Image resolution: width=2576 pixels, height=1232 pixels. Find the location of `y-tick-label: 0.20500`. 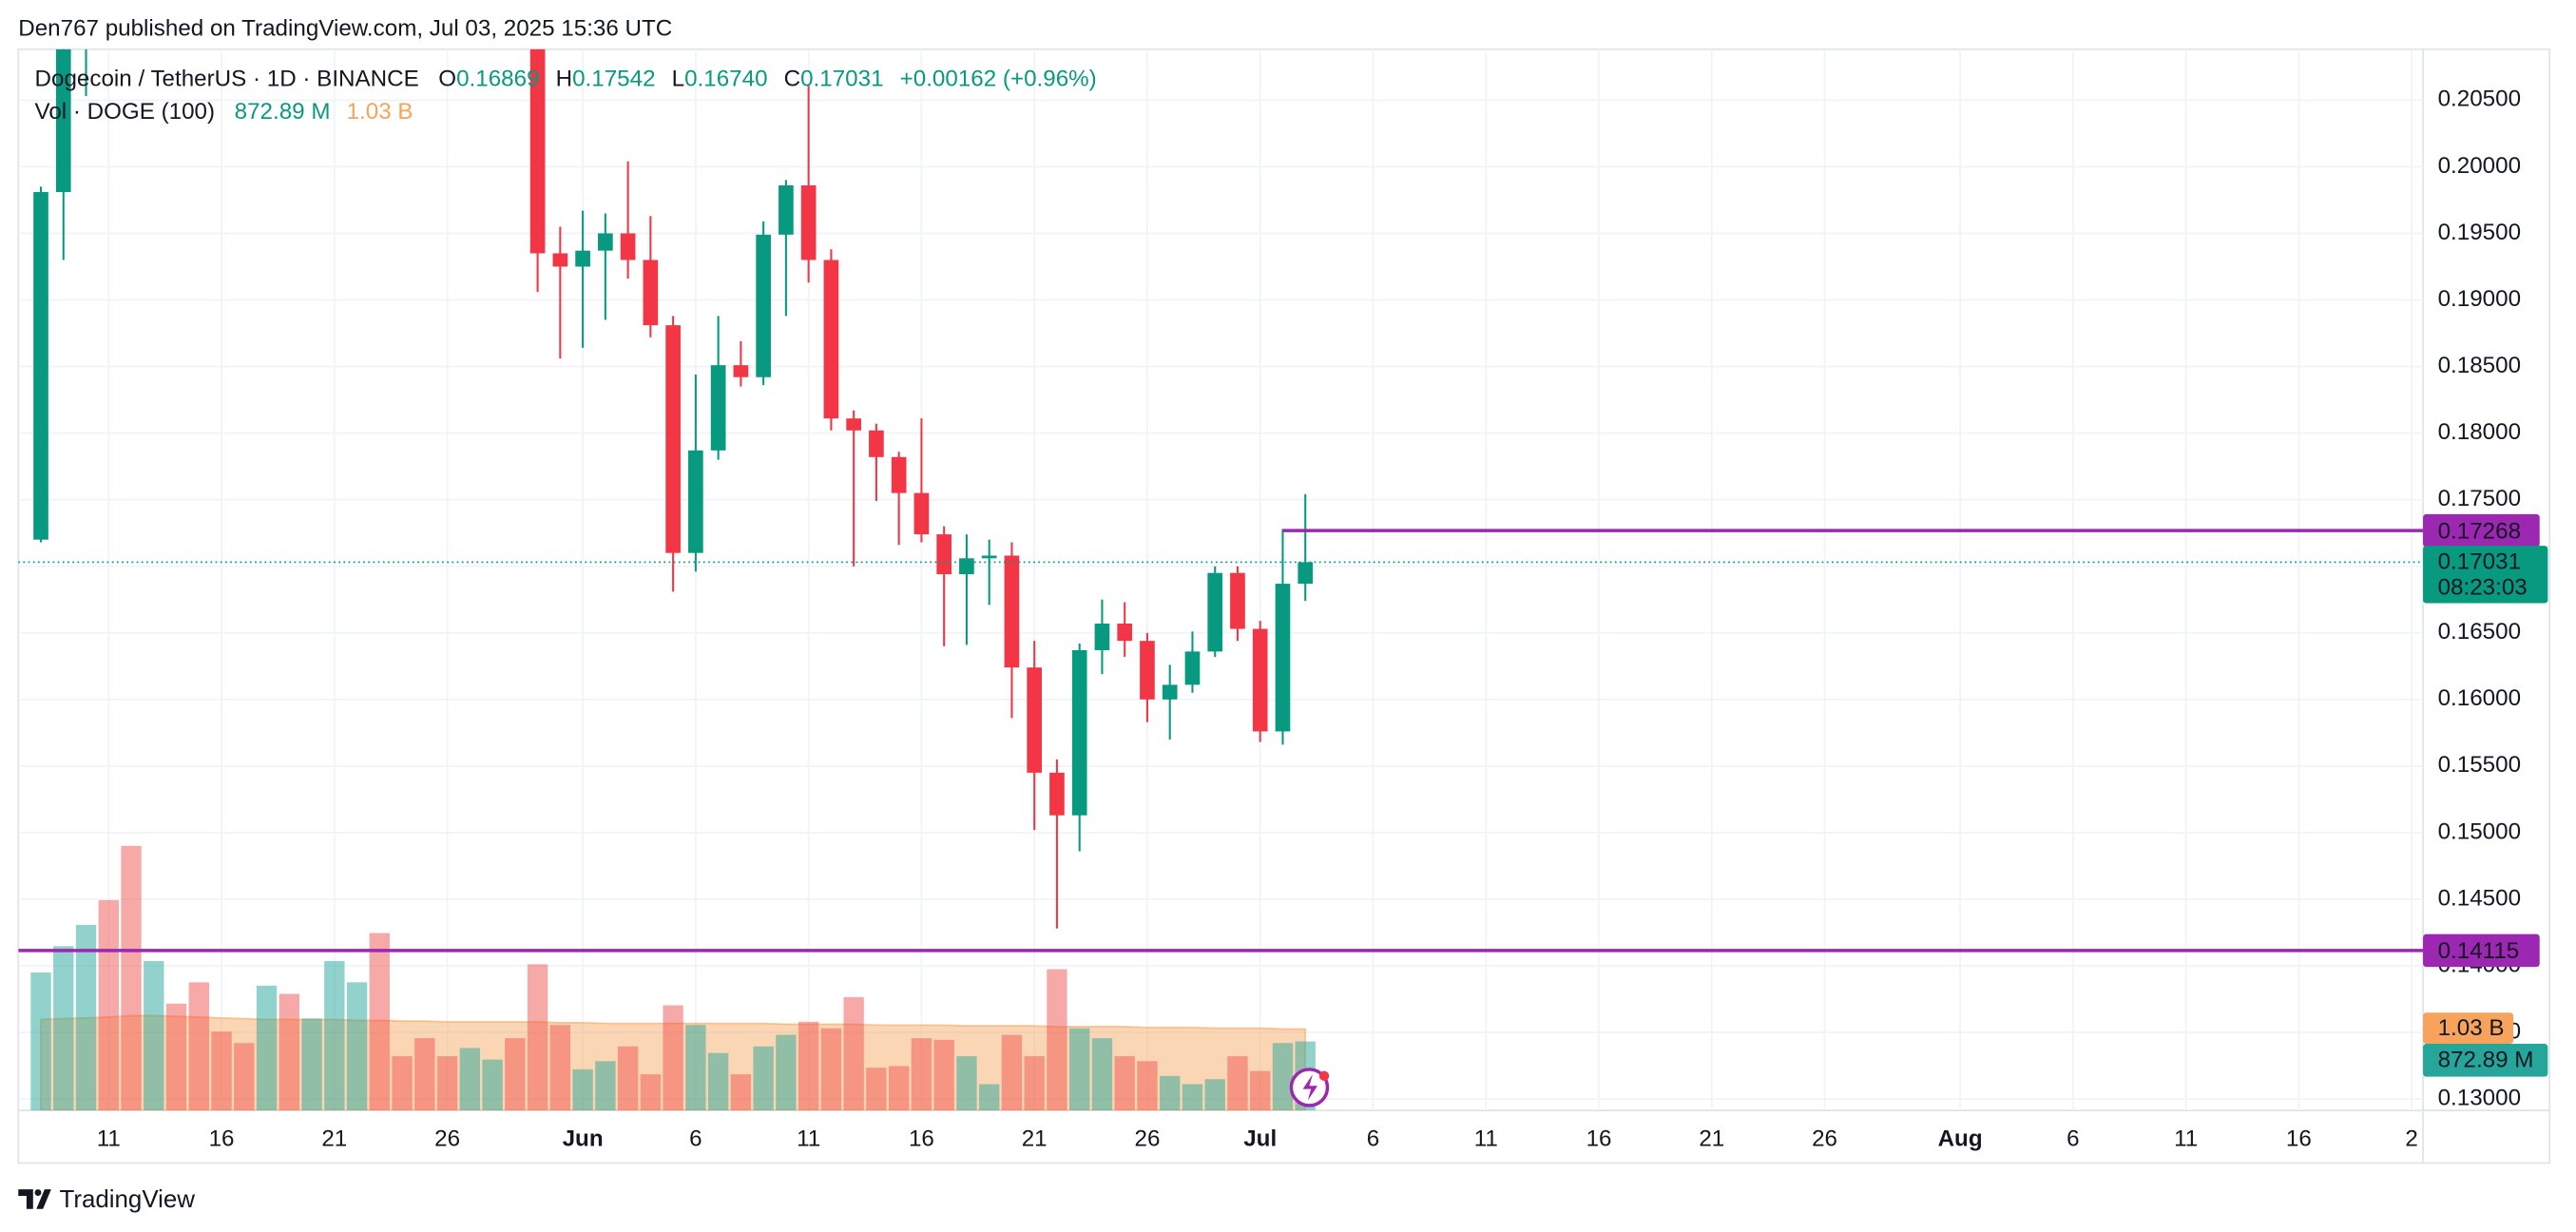

y-tick-label: 0.20500 is located at coordinates (2479, 99).